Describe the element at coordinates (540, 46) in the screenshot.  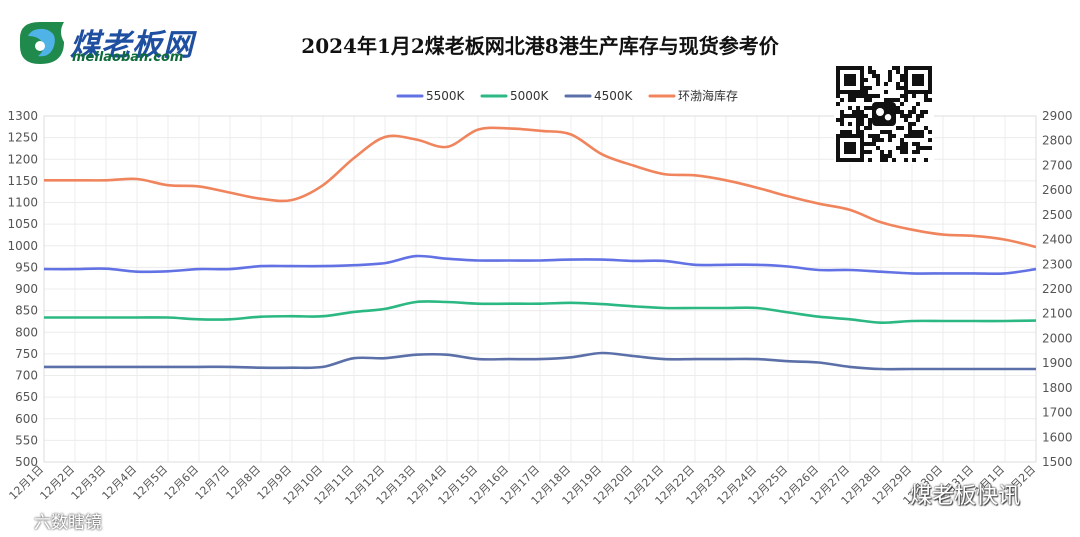
I see `chart-title: 2024年1月2煤老板网北港8港生产库存与现货参考价` at that location.